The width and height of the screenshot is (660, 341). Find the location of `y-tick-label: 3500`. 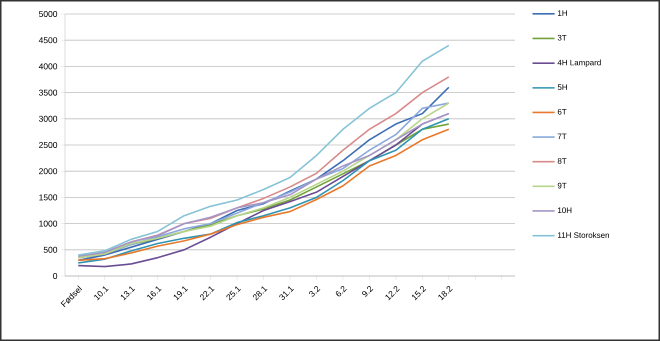

y-tick-label: 3500 is located at coordinates (48, 93).